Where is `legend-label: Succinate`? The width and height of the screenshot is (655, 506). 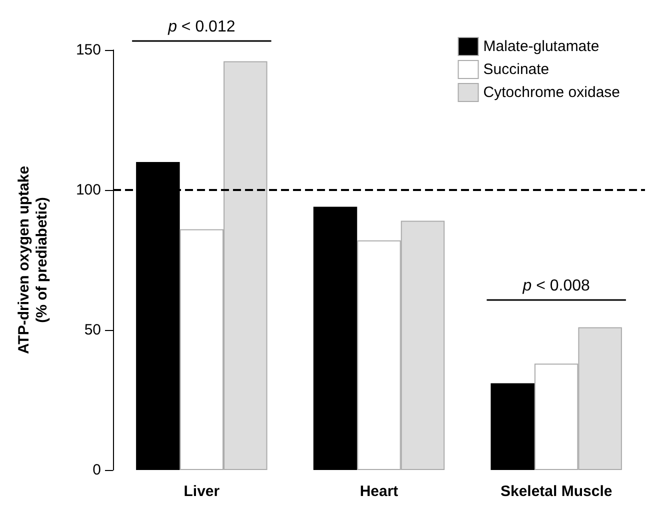 legend-label: Succinate is located at coordinates (516, 69).